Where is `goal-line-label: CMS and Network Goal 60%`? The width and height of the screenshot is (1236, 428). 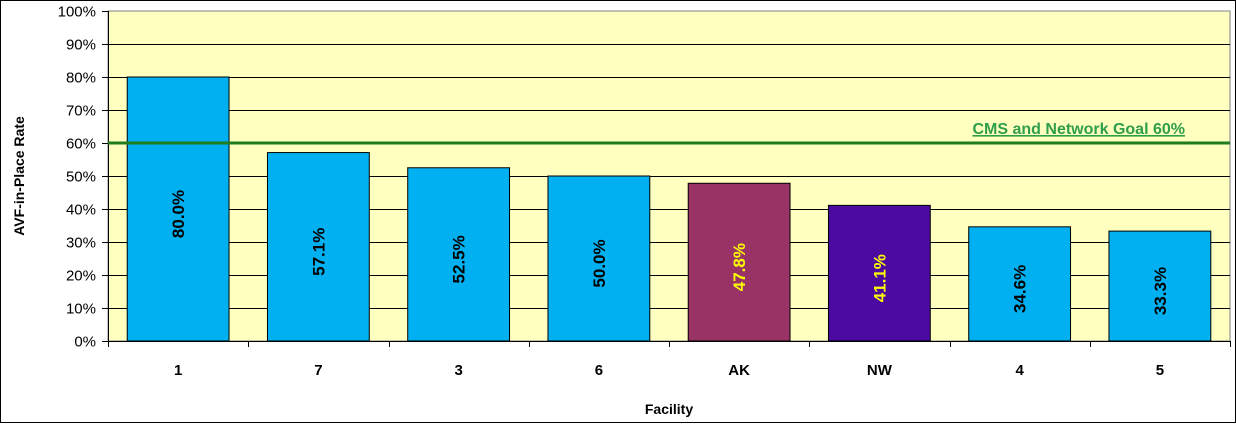
goal-line-label: CMS and Network Goal 60% is located at coordinates (1079, 129).